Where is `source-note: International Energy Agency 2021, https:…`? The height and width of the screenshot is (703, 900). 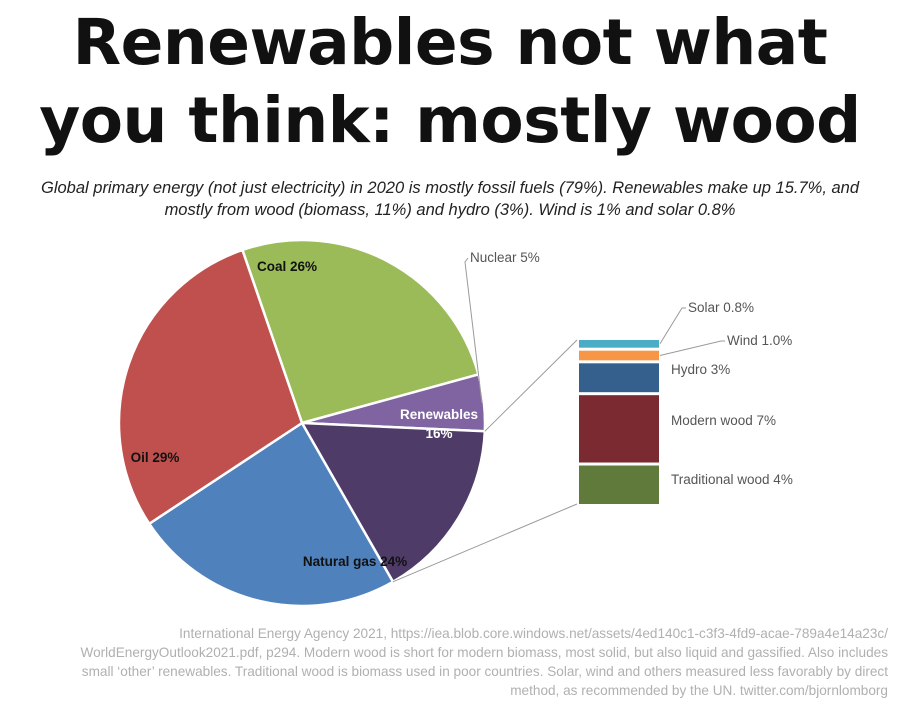
source-note: International Energy Agency 2021, https:… is located at coordinates (454, 662).